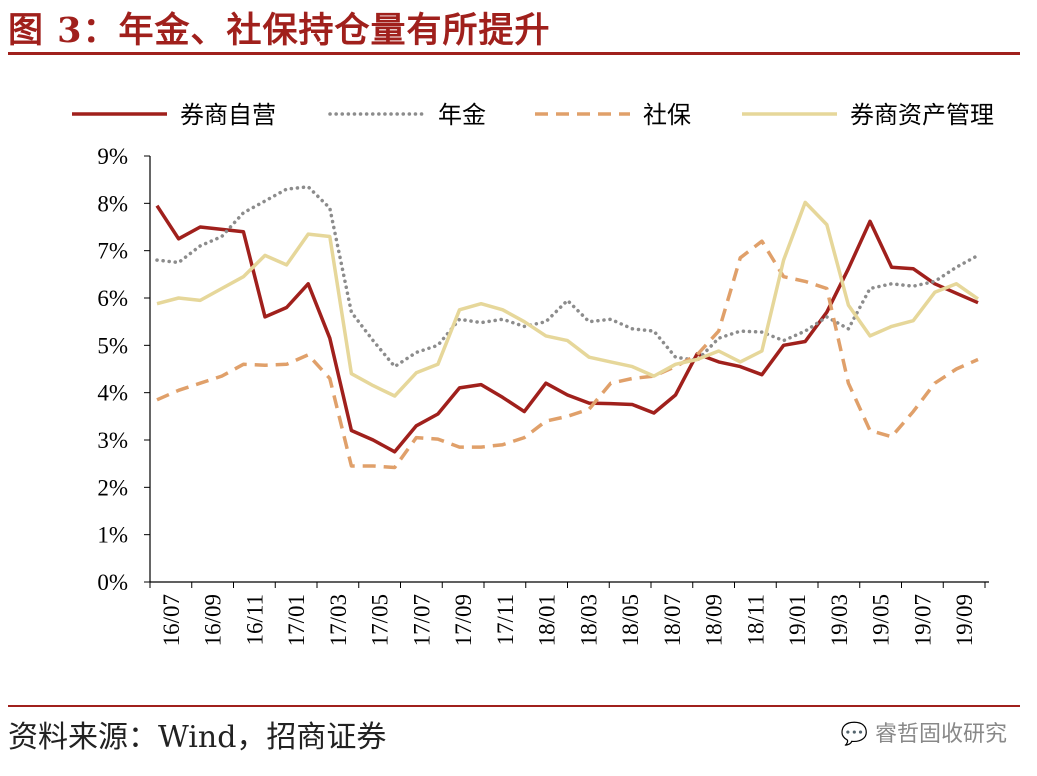 This screenshot has height=776, width=1037. Describe the element at coordinates (839, 620) in the screenshot. I see `x-tick-label: 19/03` at that location.